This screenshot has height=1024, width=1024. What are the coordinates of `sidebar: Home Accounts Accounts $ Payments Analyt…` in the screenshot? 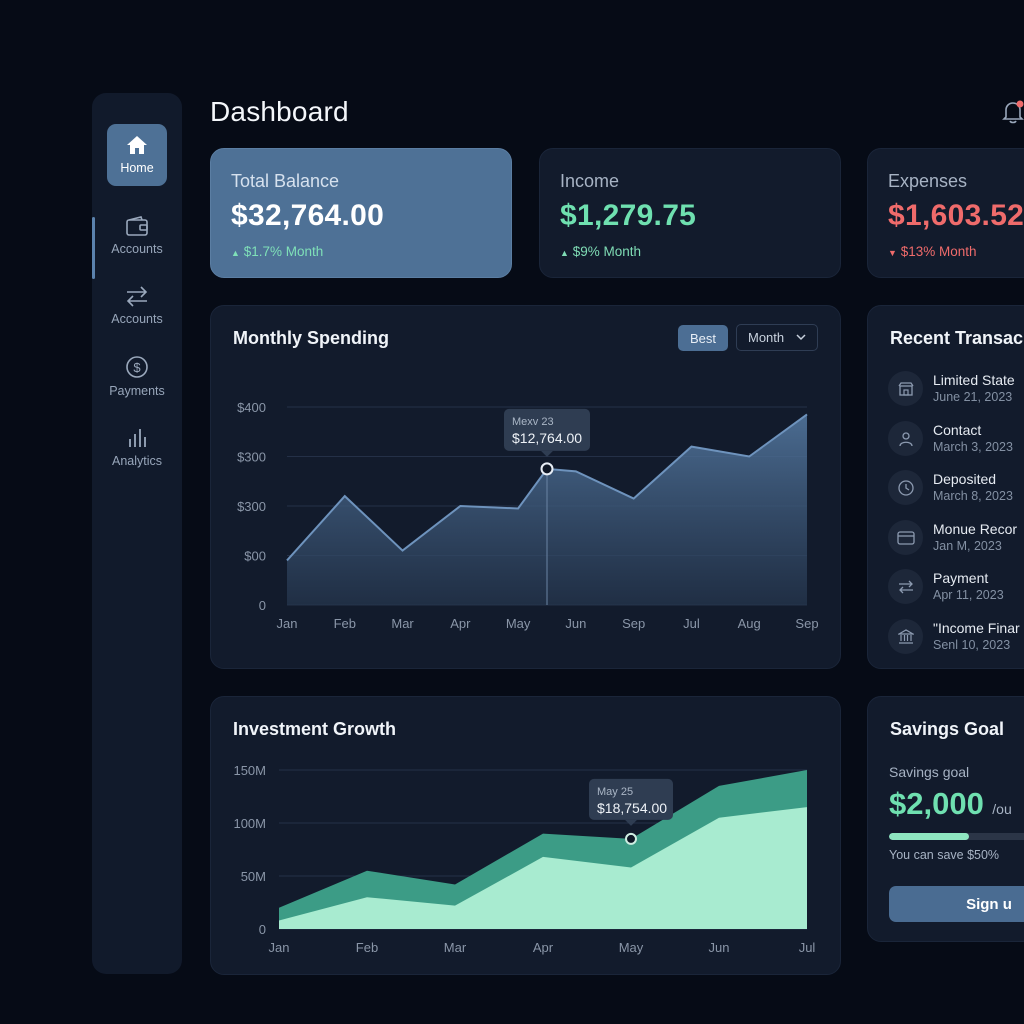 It's located at (137, 533).